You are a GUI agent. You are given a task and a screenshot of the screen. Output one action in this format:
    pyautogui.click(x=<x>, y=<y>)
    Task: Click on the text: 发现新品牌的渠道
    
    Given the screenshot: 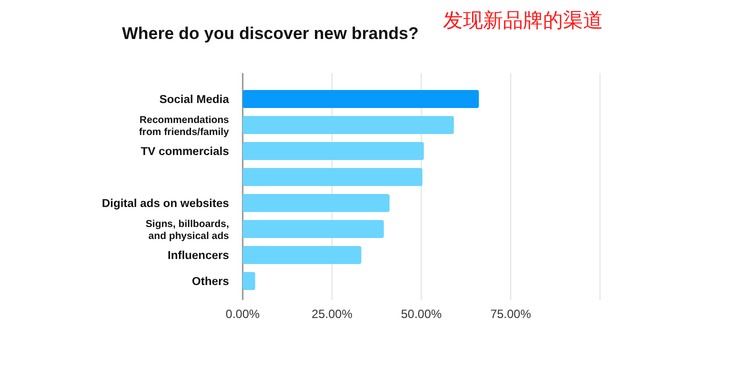 What is the action you would take?
    pyautogui.click(x=523, y=20)
    